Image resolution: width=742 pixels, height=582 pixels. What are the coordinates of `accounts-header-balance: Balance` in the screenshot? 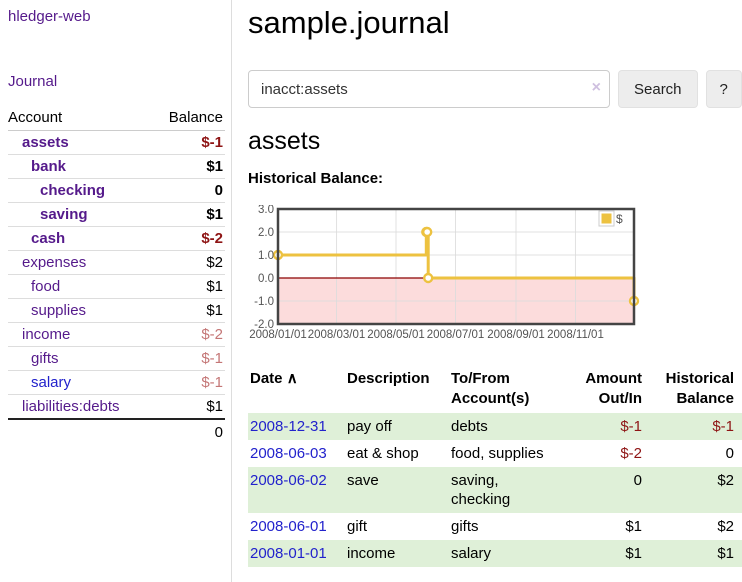 It's located at (189, 118).